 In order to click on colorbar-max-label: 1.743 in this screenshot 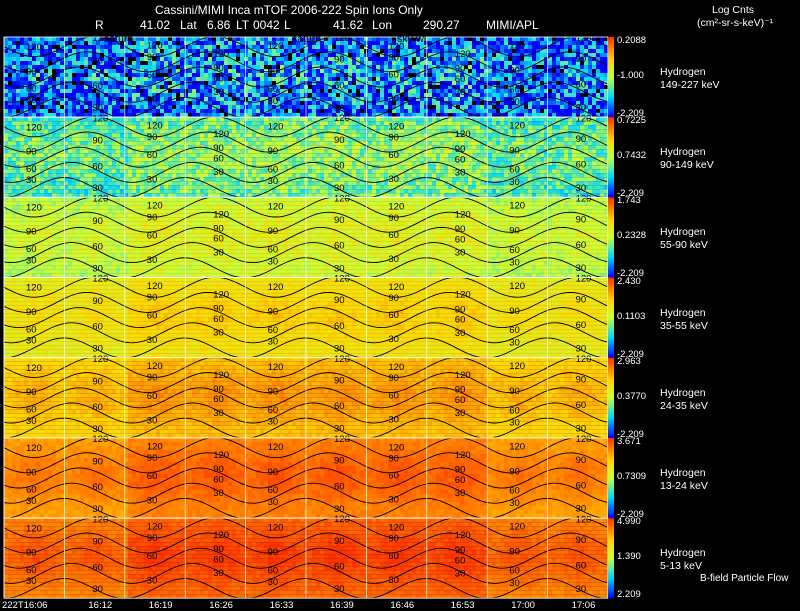, I will do `click(629, 201)`.